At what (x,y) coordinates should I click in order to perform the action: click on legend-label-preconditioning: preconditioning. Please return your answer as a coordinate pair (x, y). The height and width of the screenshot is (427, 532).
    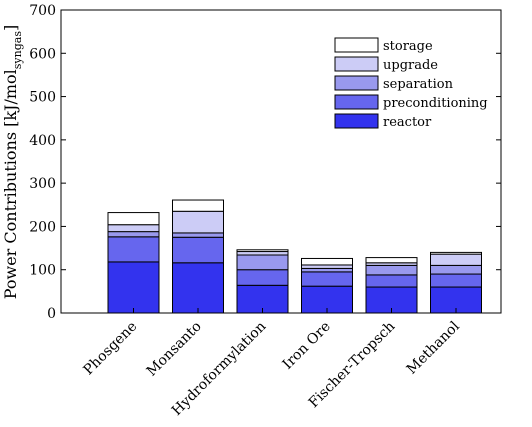
    Looking at the image, I should click on (435, 103).